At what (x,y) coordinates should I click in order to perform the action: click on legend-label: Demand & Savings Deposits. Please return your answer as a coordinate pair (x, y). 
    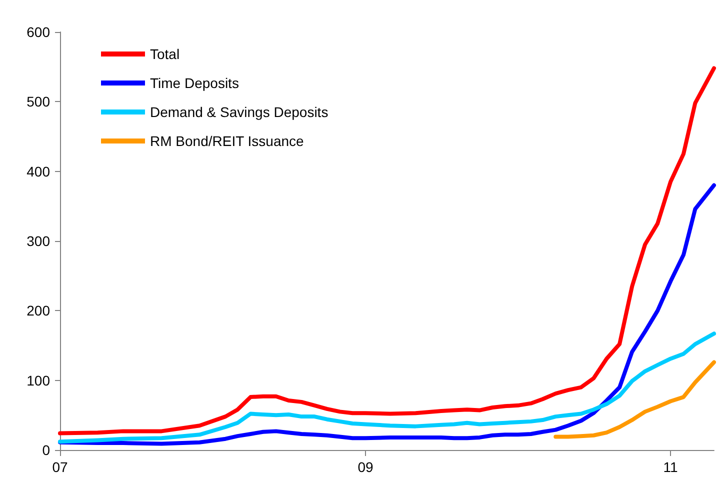
    Looking at the image, I should click on (239, 112).